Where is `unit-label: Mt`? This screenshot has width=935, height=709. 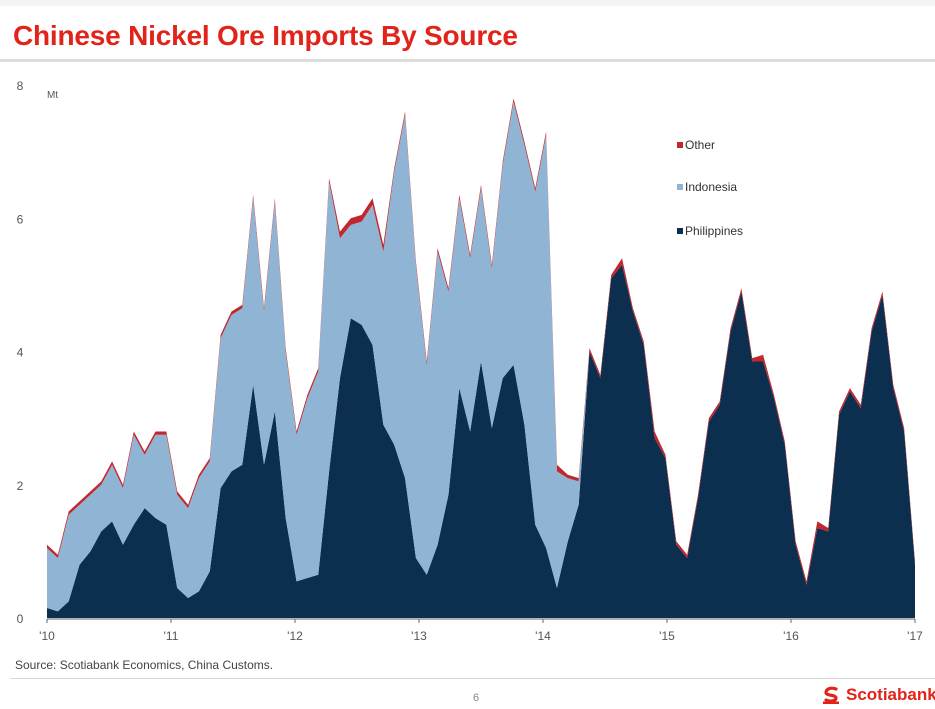 unit-label: Mt is located at coordinates (52, 95).